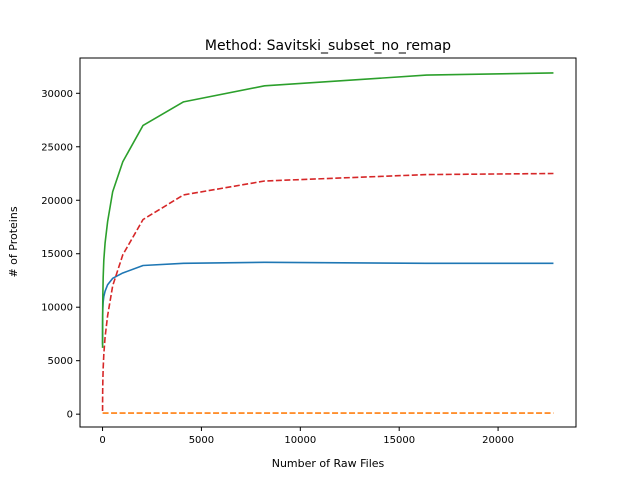 The image size is (640, 480). What do you see at coordinates (60, 361) in the screenshot?
I see `y-tick-label: 5000` at bounding box center [60, 361].